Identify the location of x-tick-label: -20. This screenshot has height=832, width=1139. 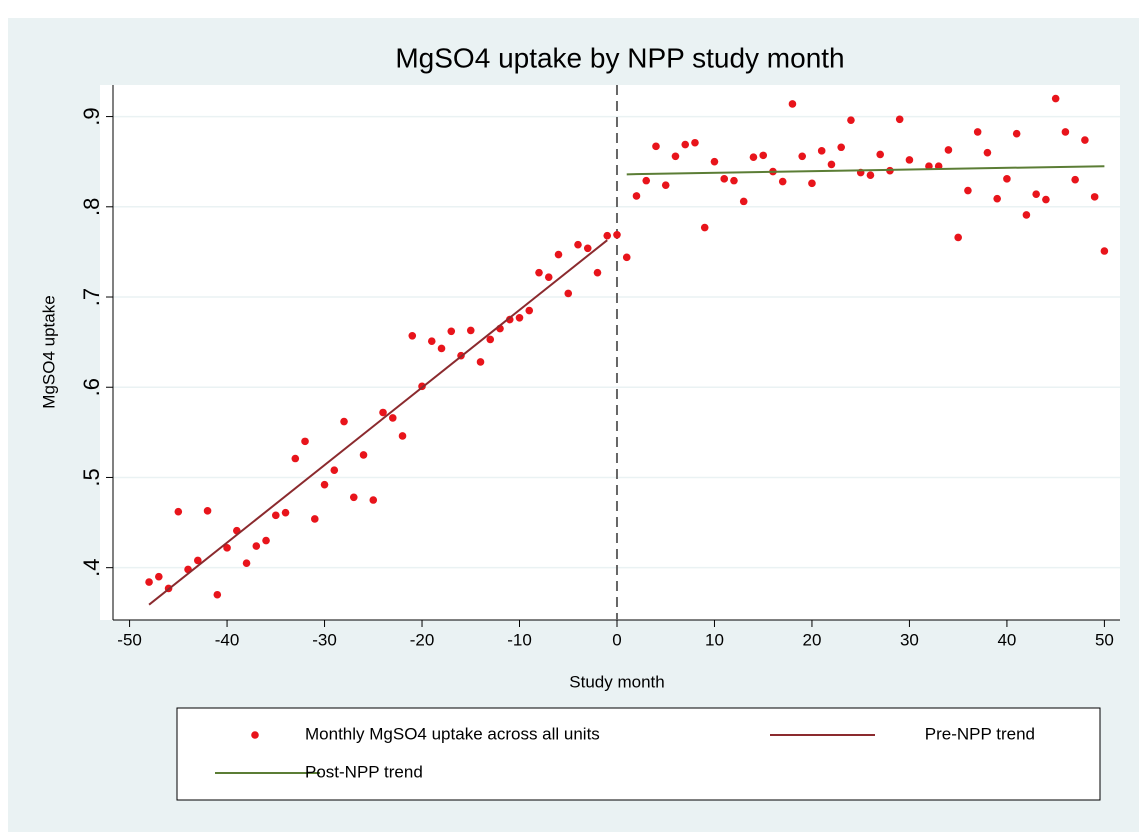
(422, 639).